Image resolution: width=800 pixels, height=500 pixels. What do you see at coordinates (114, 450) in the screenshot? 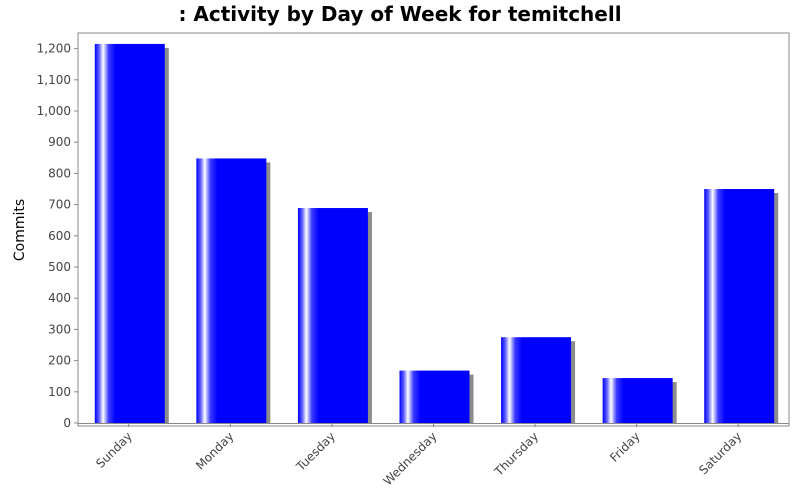
I see `x-tick-label: Sunday` at bounding box center [114, 450].